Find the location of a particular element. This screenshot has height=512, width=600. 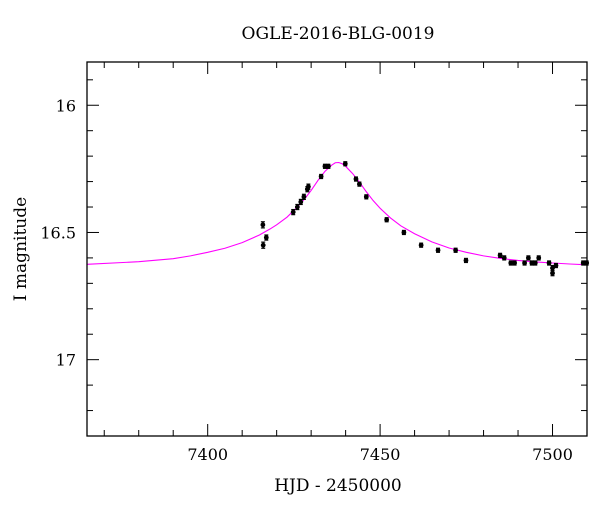

chart-title: OGLE-2016-BLG-0019 is located at coordinates (338, 34).